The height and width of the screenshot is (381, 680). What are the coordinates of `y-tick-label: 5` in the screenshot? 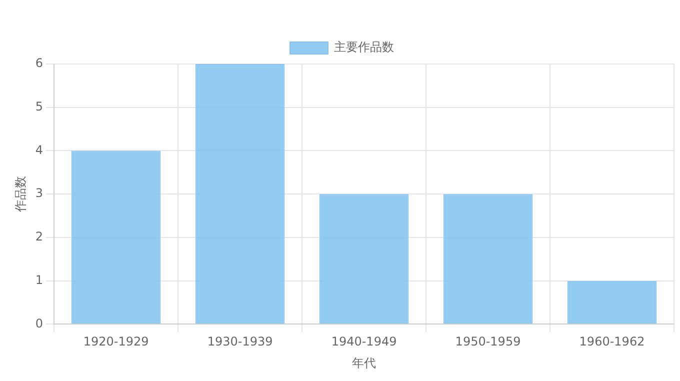 It's located at (39, 106).